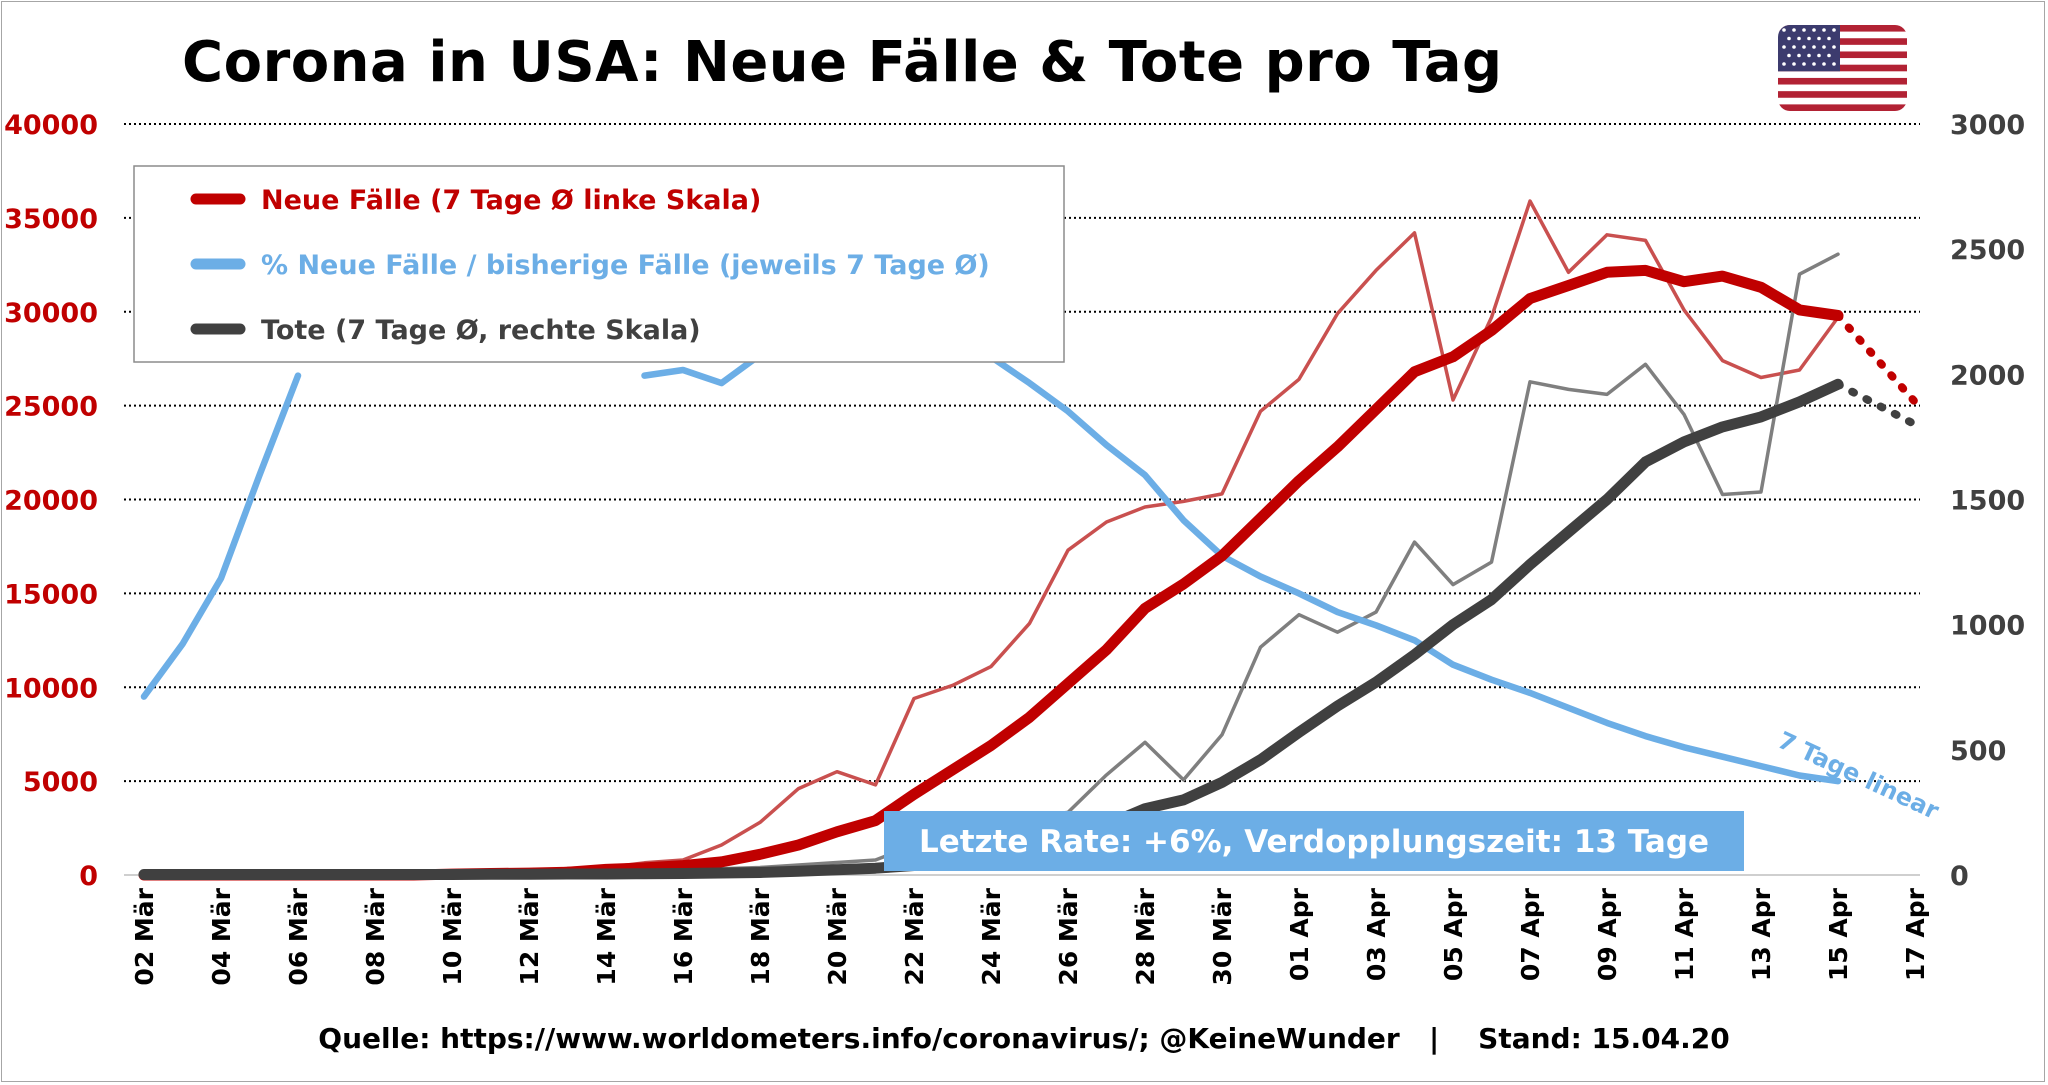  I want to click on x-axis-tick: 01 Apr, so click(1299, 934).